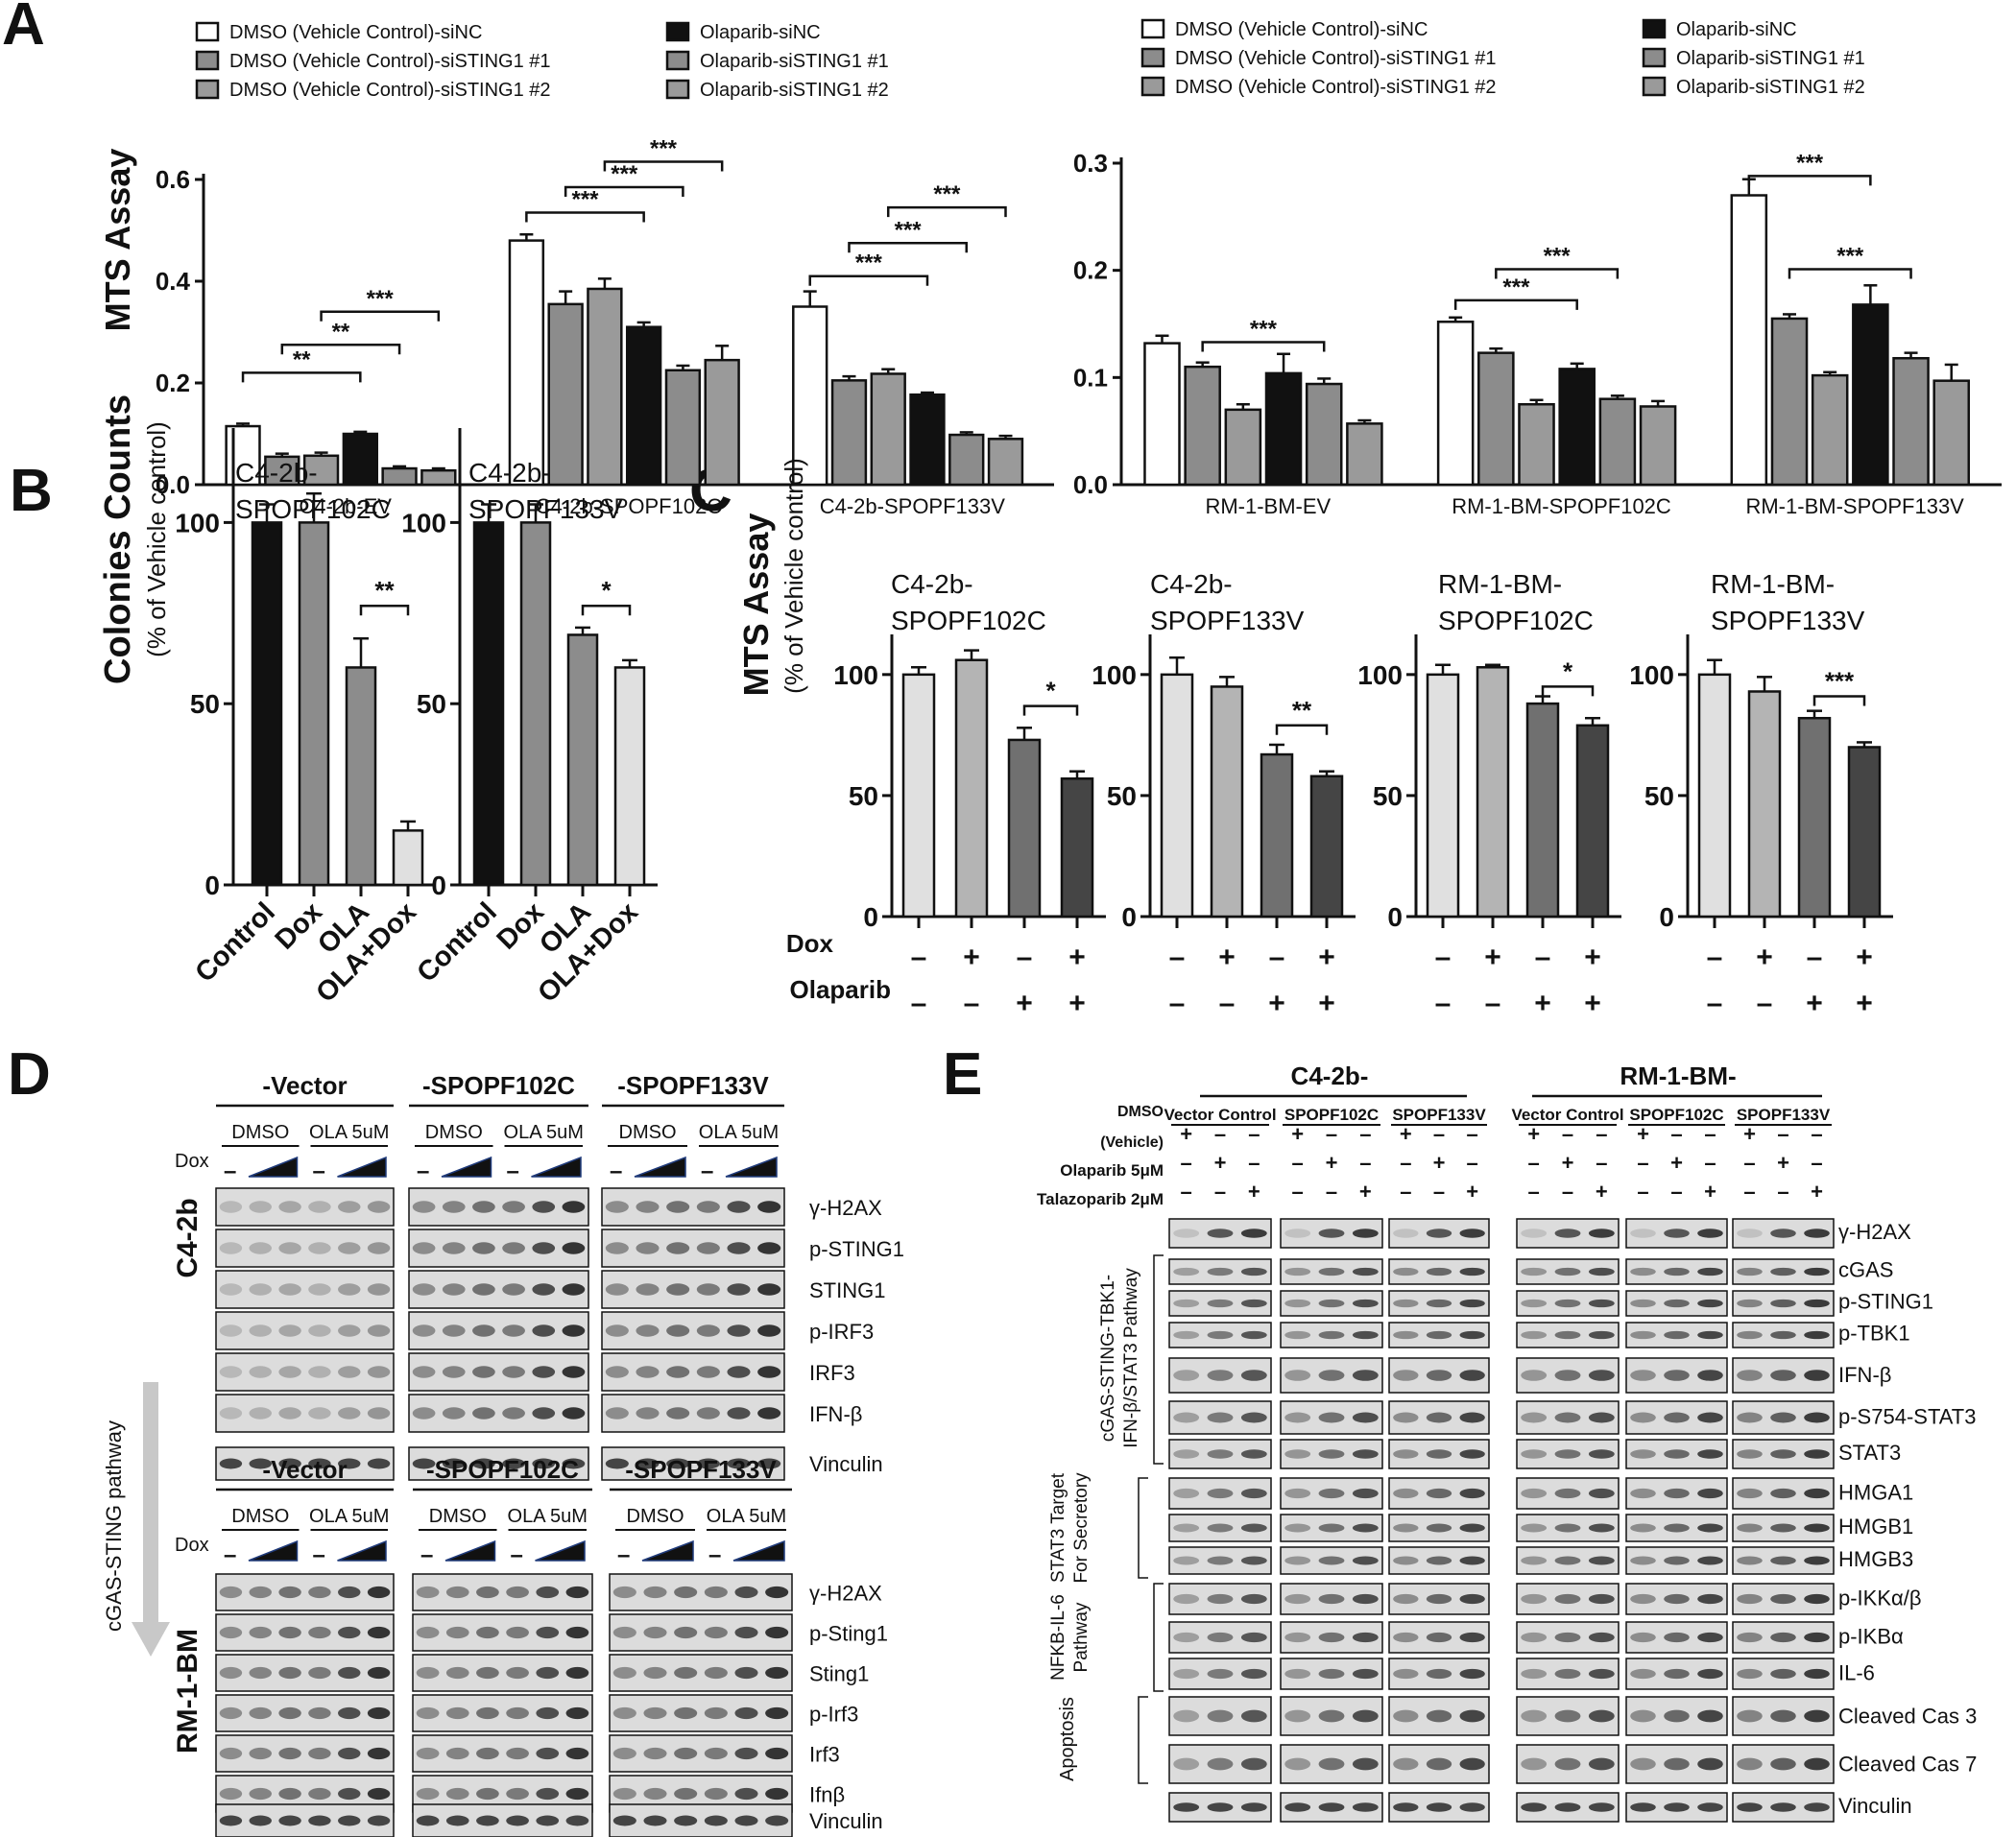 The height and width of the screenshot is (1837, 2016). I want to click on olaparib-sign: +, so click(1077, 1004).